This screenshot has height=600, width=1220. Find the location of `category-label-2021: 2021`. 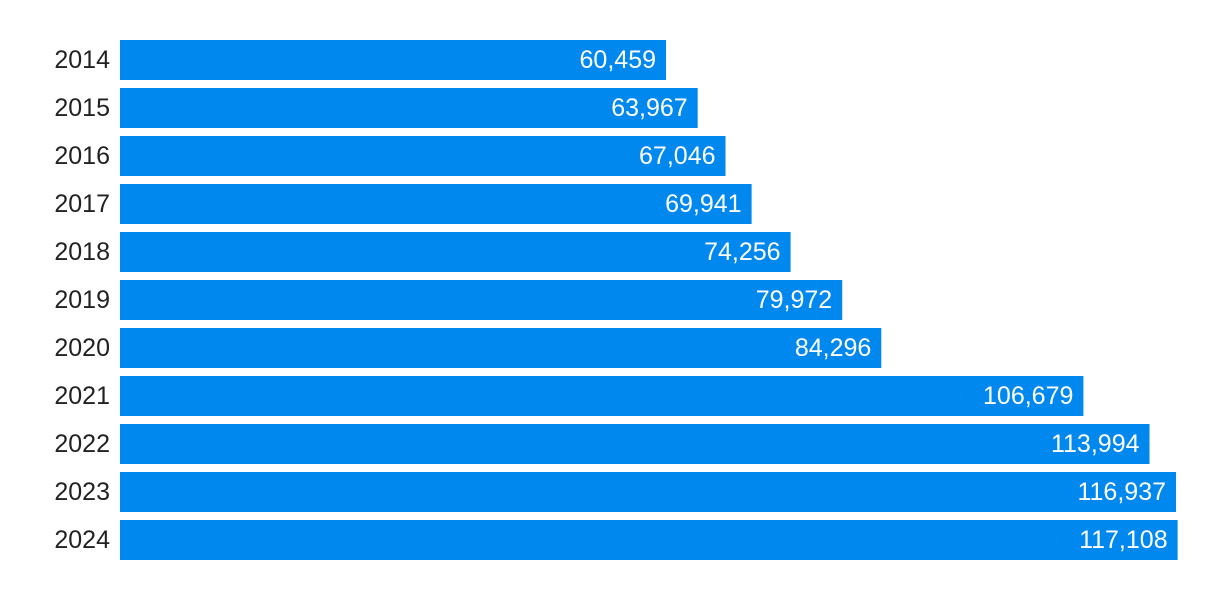

category-label-2021: 2021 is located at coordinates (82, 396).